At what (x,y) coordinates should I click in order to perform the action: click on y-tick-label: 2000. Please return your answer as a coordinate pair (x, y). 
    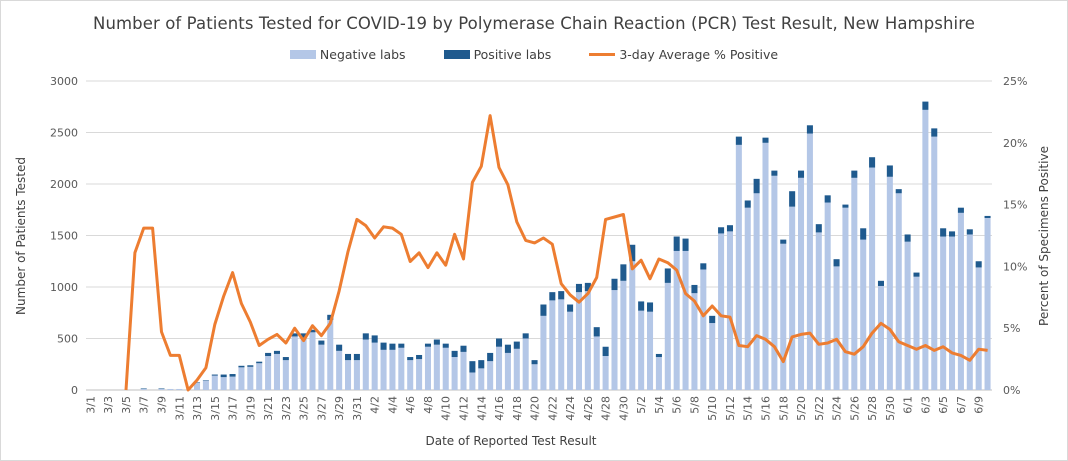
    Looking at the image, I should click on (64, 184).